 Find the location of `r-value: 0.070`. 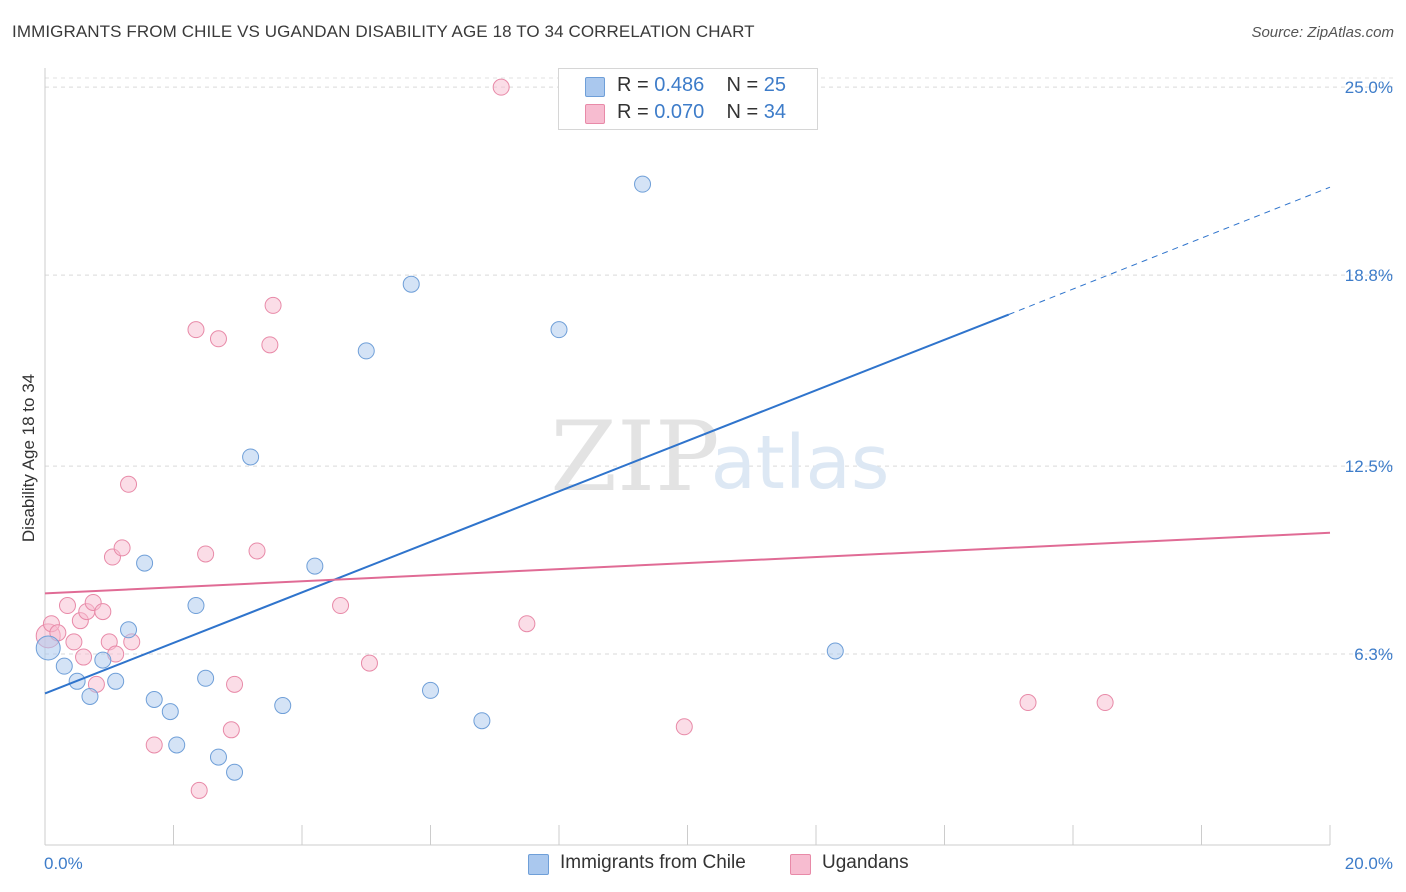

r-value: 0.070 is located at coordinates (679, 112).